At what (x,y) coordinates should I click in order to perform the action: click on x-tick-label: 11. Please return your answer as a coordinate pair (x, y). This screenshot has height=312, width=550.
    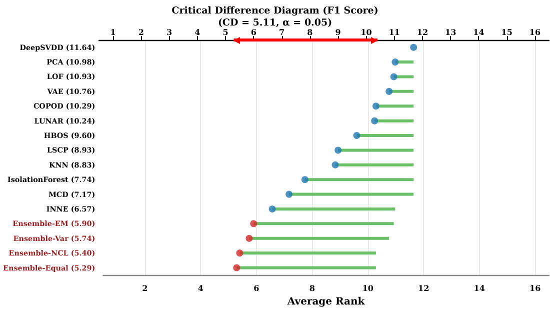
    Looking at the image, I should click on (394, 32).